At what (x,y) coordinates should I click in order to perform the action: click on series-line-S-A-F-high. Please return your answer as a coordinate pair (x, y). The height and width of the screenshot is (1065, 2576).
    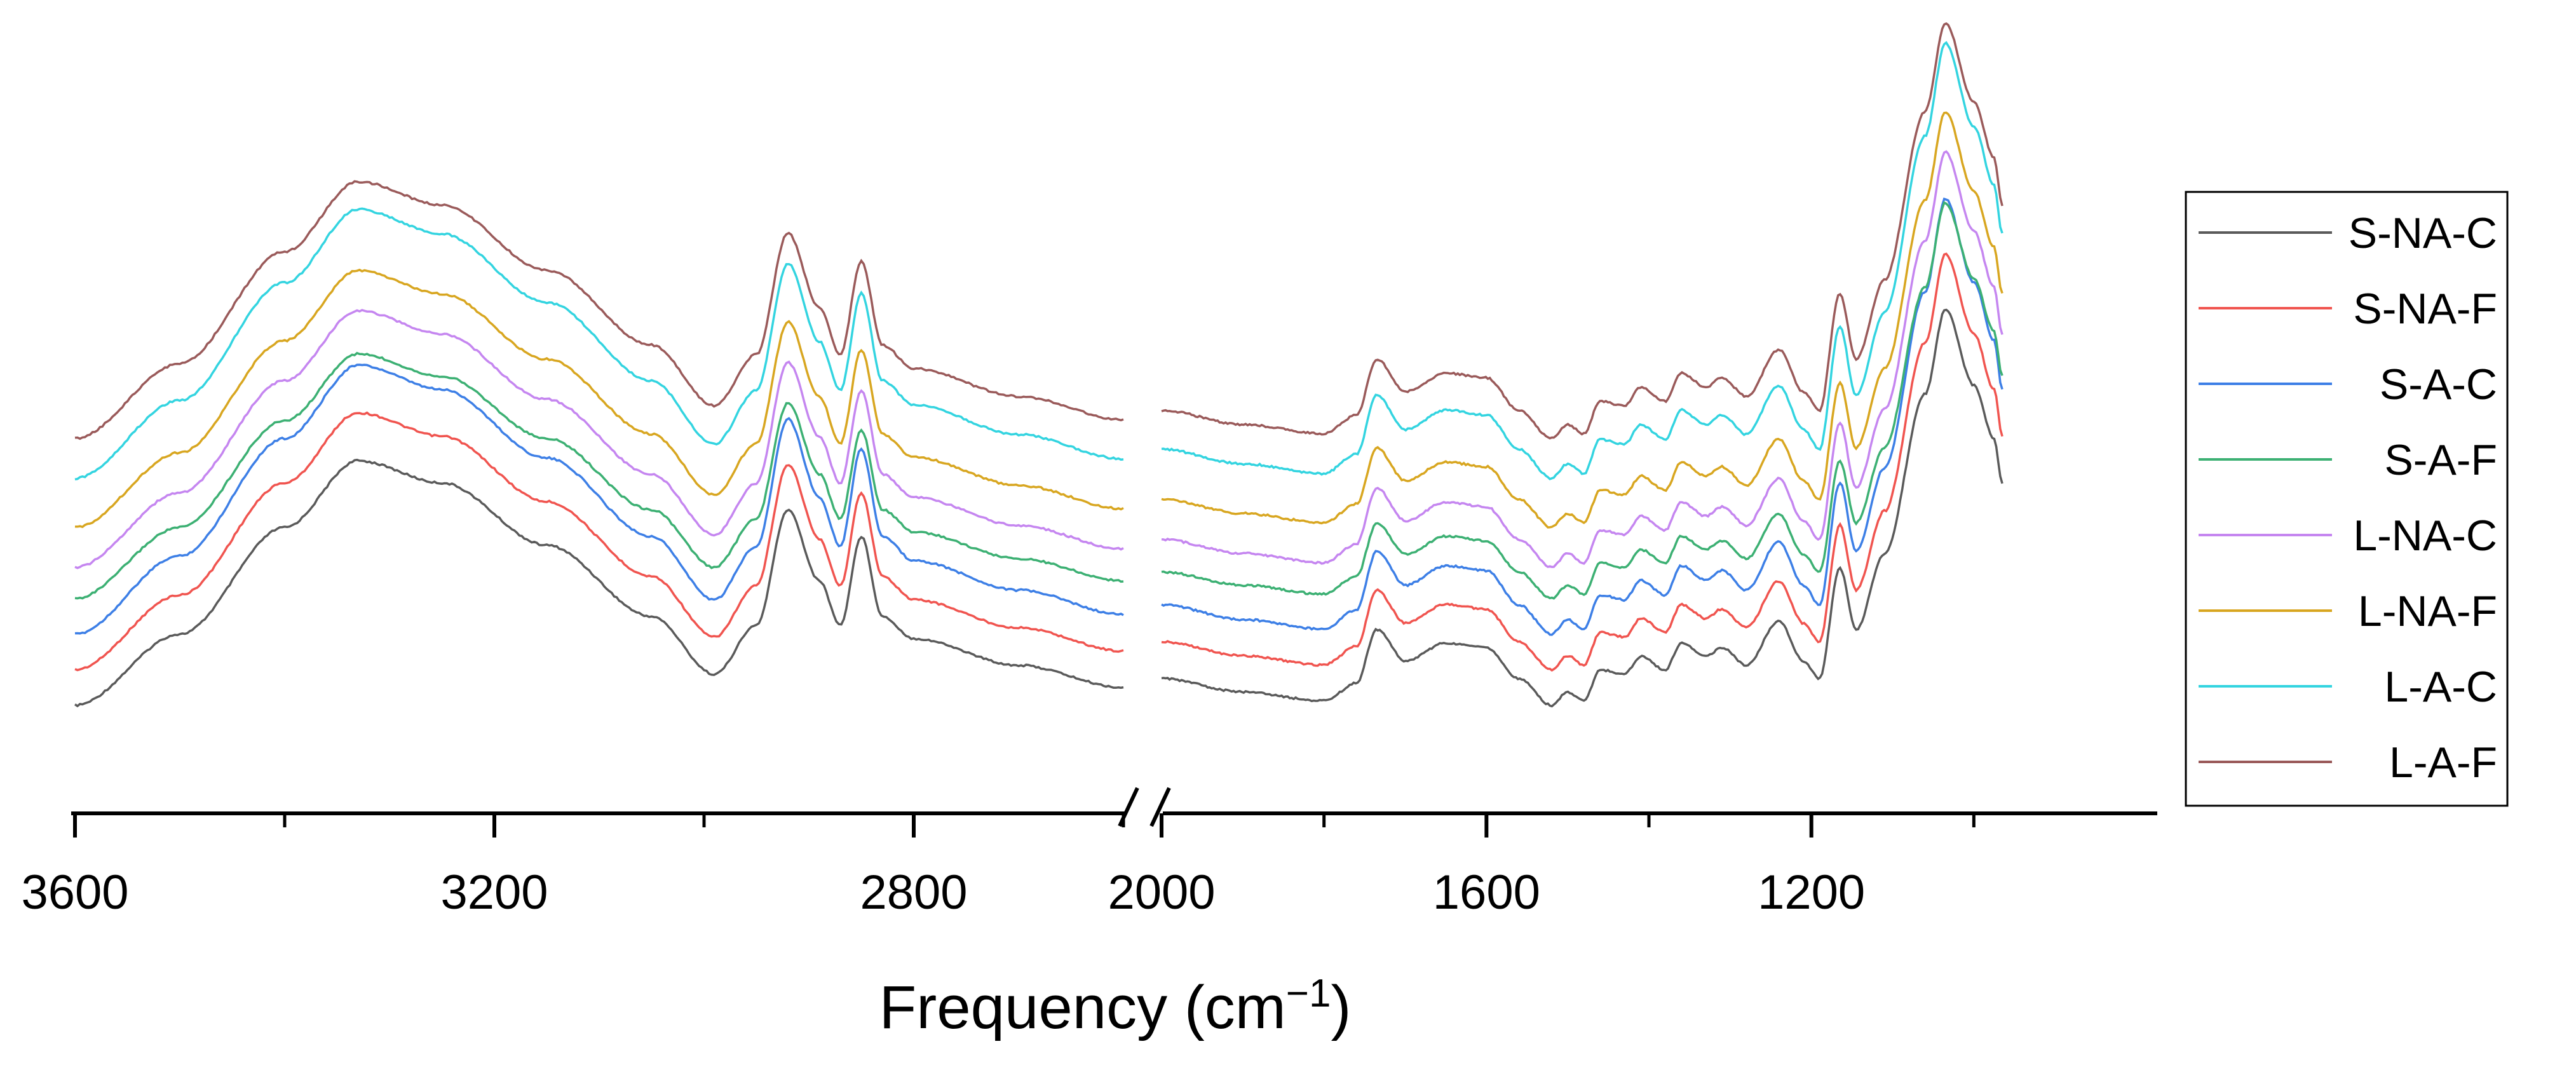
    Looking at the image, I should click on (599, 475).